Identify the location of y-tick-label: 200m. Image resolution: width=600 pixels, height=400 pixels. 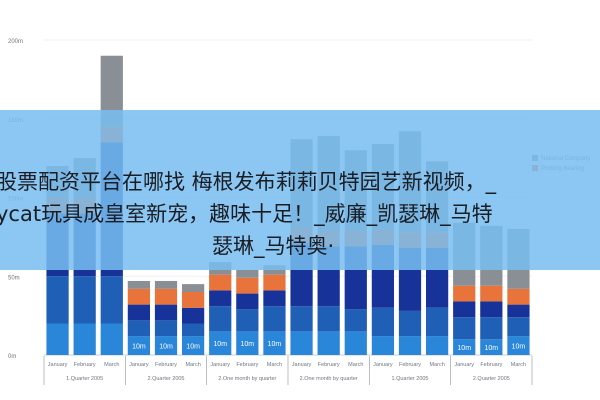
(15, 42).